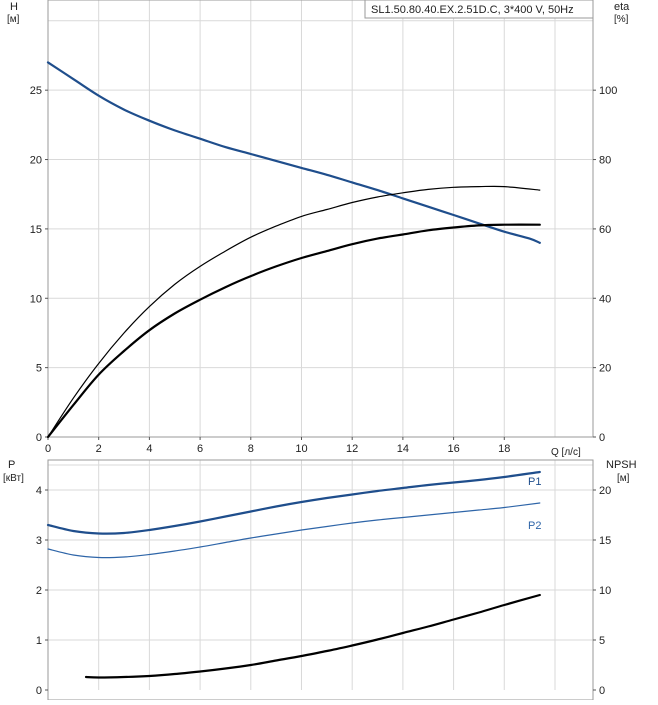  Describe the element at coordinates (99, 449) in the screenshot. I see `top-x-tick-label: 2` at that location.